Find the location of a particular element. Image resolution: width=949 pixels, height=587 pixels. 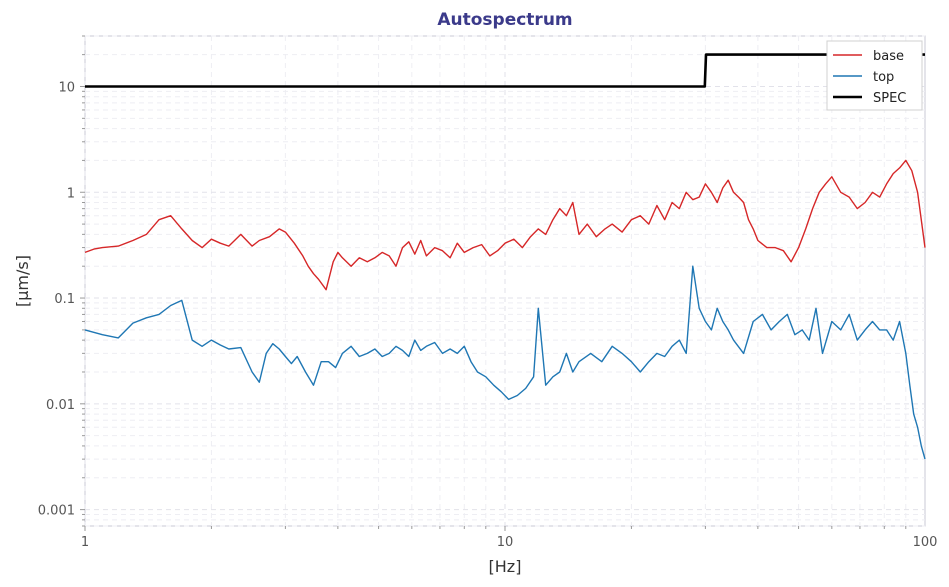

legend-label-spec: SPEC is located at coordinates (889, 98).